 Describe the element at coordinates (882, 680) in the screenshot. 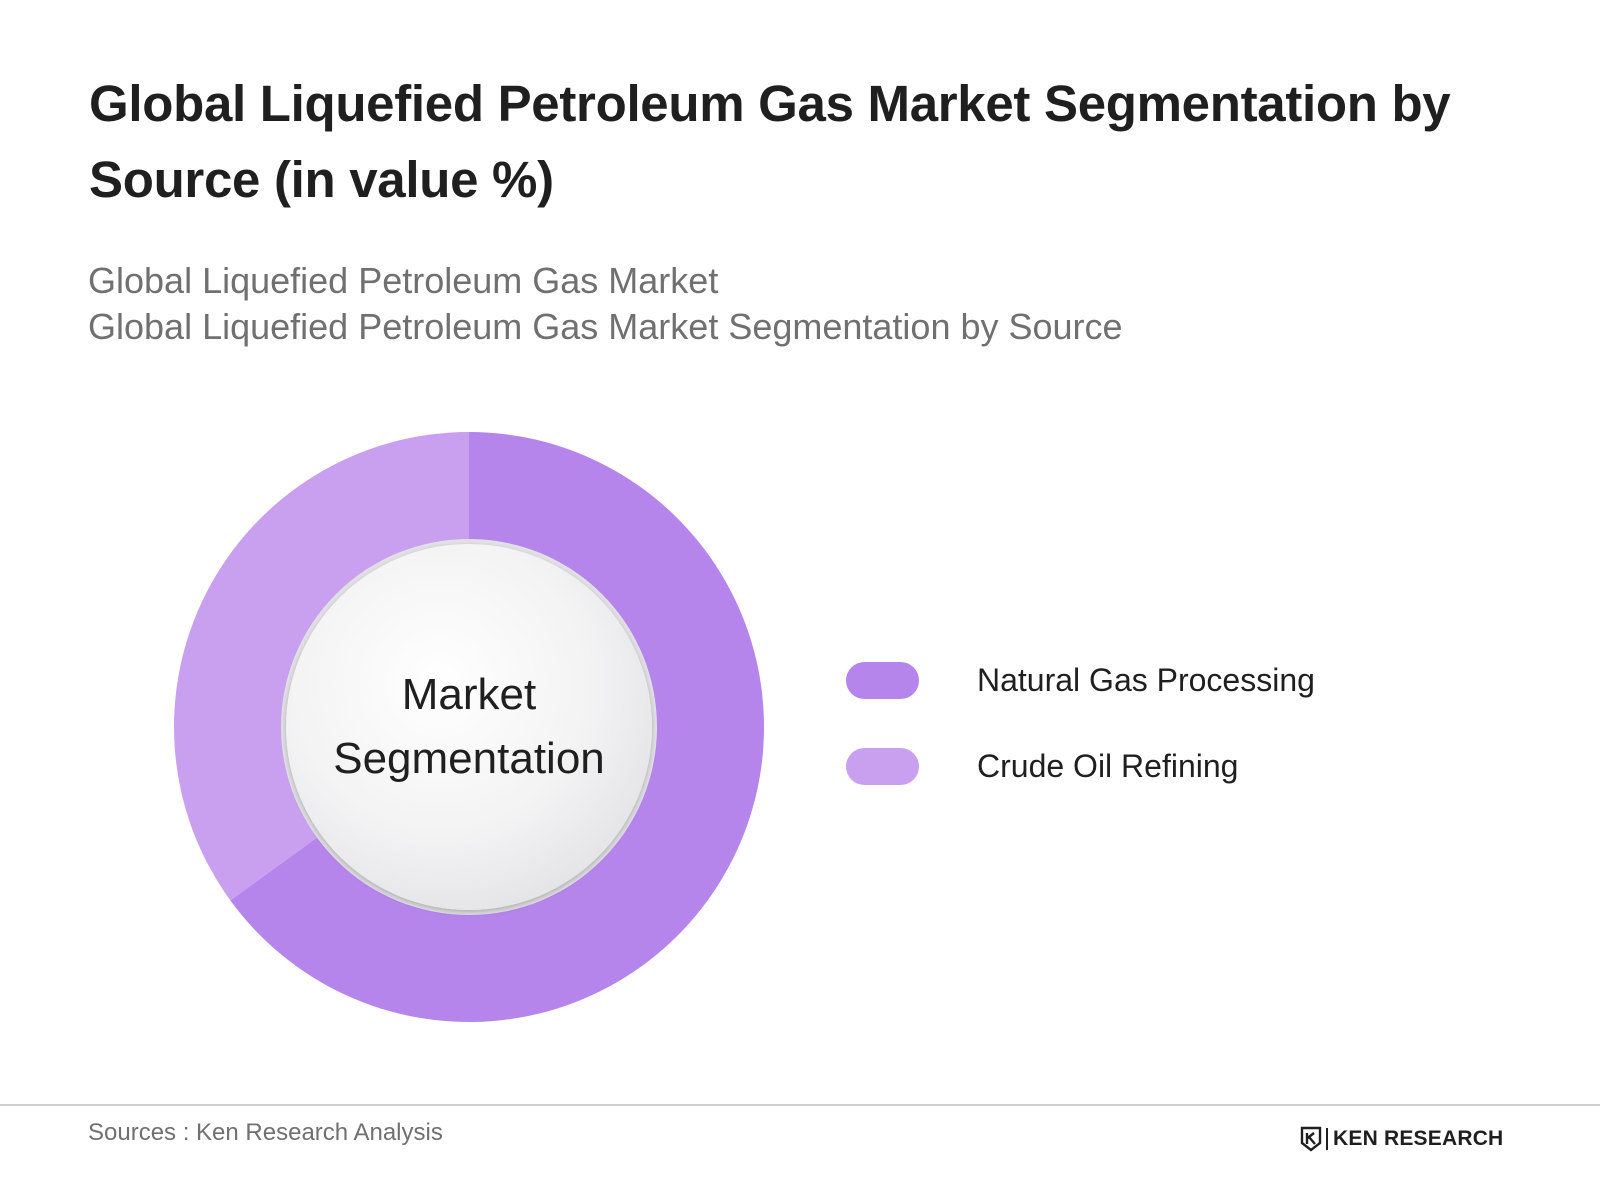

I see `legend-swatch-natural-gas-processing` at that location.